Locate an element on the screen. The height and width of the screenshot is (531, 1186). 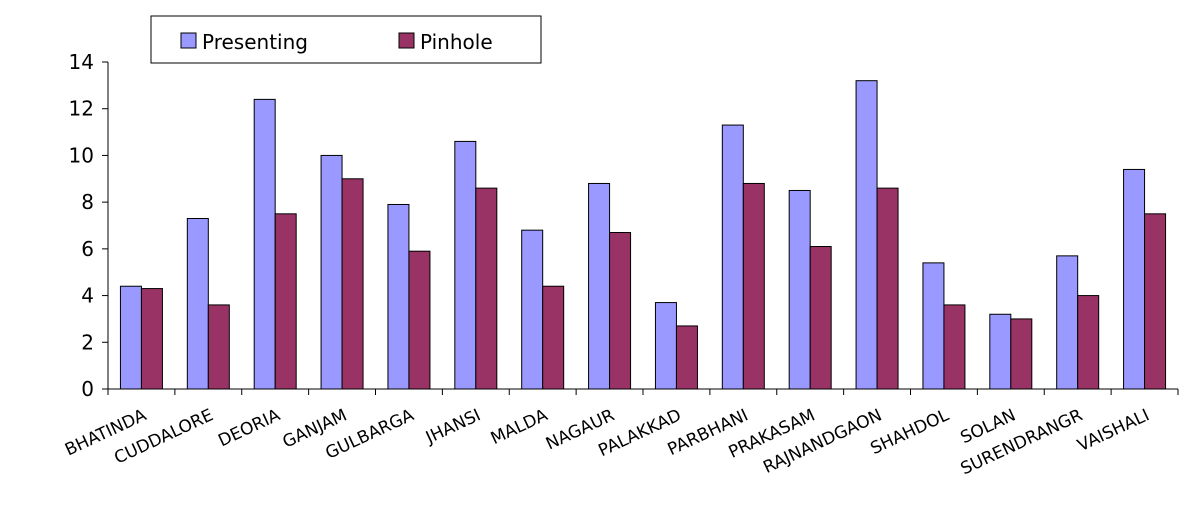
bar-pinhole-palakkad is located at coordinates (686, 357).